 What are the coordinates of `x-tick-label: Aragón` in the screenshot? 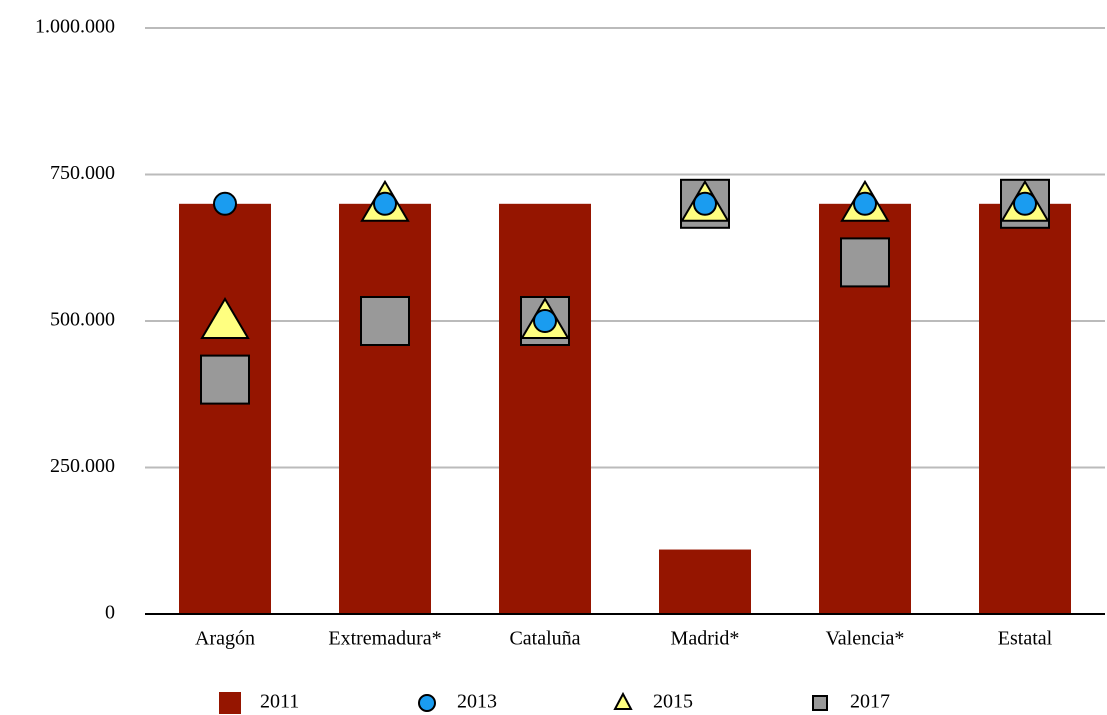 It's located at (225, 639).